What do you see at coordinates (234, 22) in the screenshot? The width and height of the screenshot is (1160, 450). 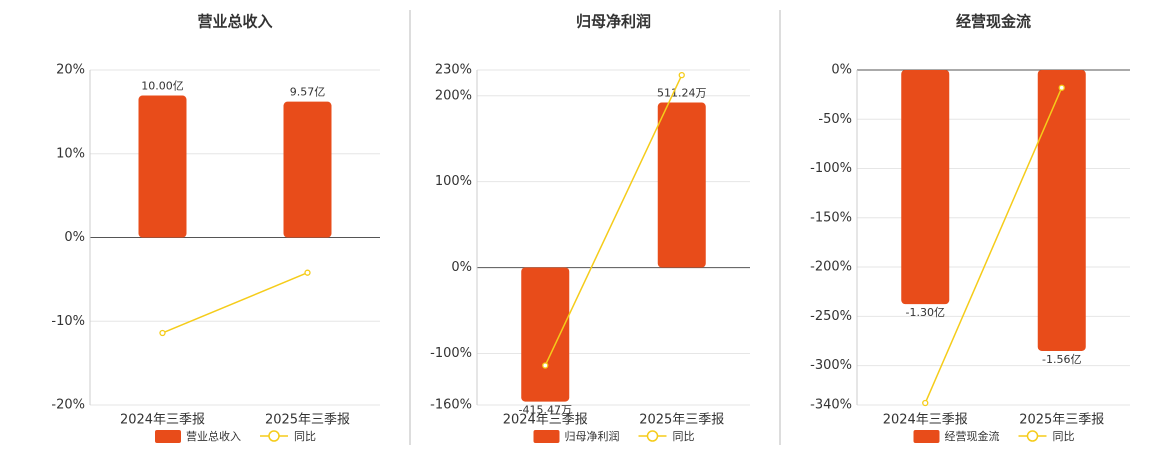 I see `chart-title: 营业总收入` at bounding box center [234, 22].